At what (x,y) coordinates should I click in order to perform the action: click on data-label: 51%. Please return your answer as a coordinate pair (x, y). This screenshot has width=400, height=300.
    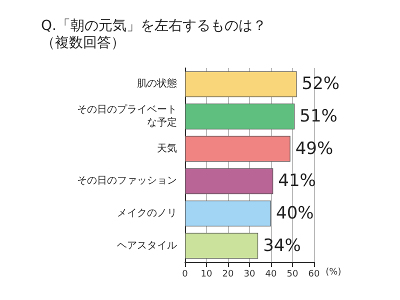
    Looking at the image, I should click on (319, 116).